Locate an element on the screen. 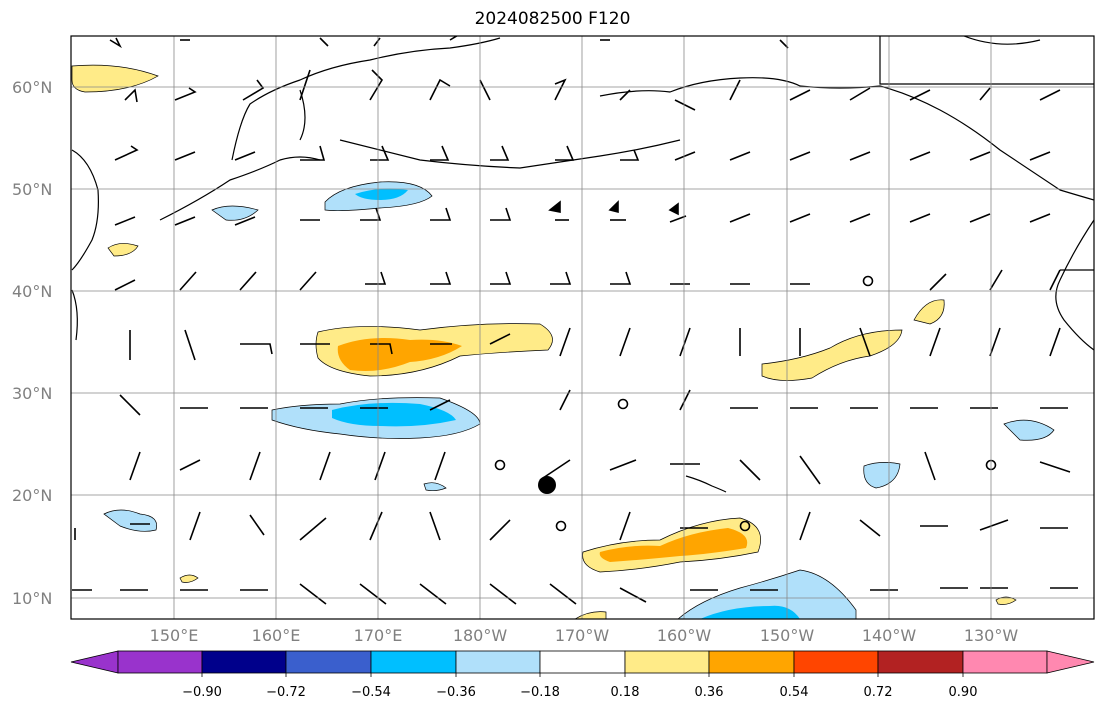  lon-label: 150°E is located at coordinates (174, 635).